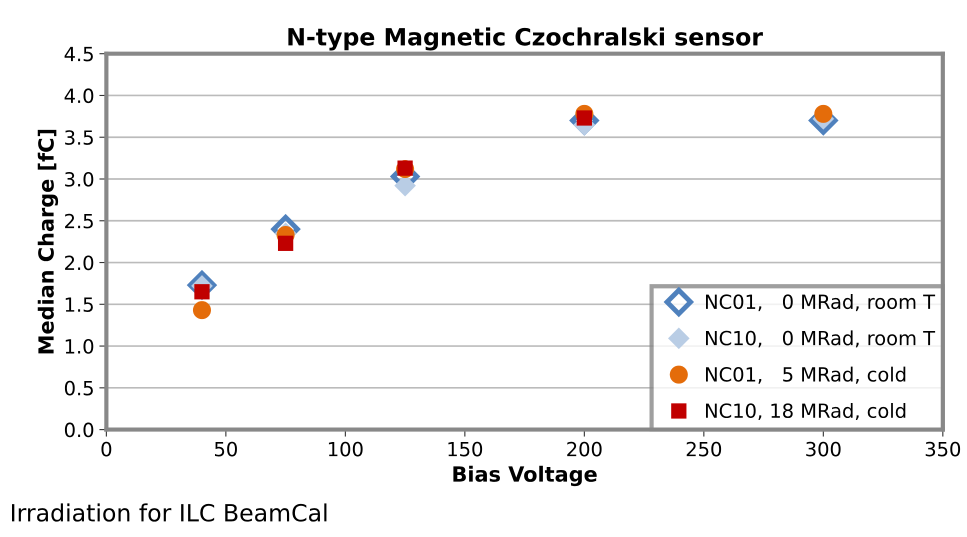  What do you see at coordinates (806, 375) in the screenshot?
I see `legend-label: NC01, 5 MRad, cold` at bounding box center [806, 375].